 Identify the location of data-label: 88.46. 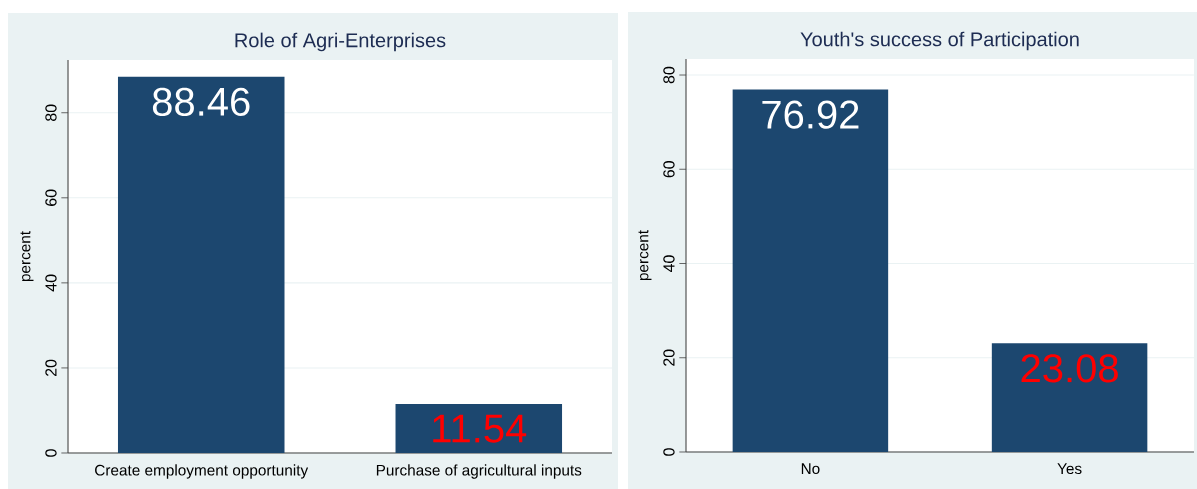
(201, 102).